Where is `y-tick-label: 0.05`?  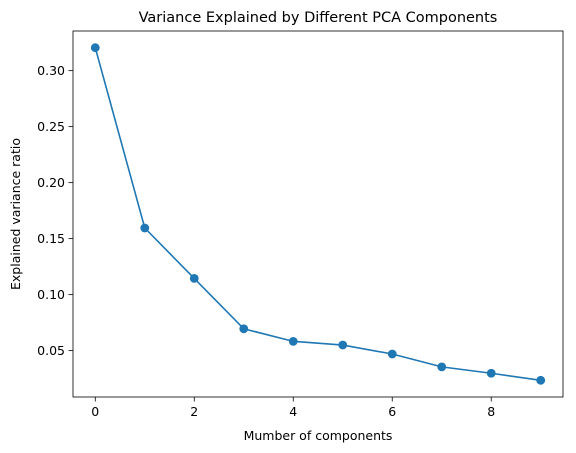
y-tick-label: 0.05 is located at coordinates (51, 350).